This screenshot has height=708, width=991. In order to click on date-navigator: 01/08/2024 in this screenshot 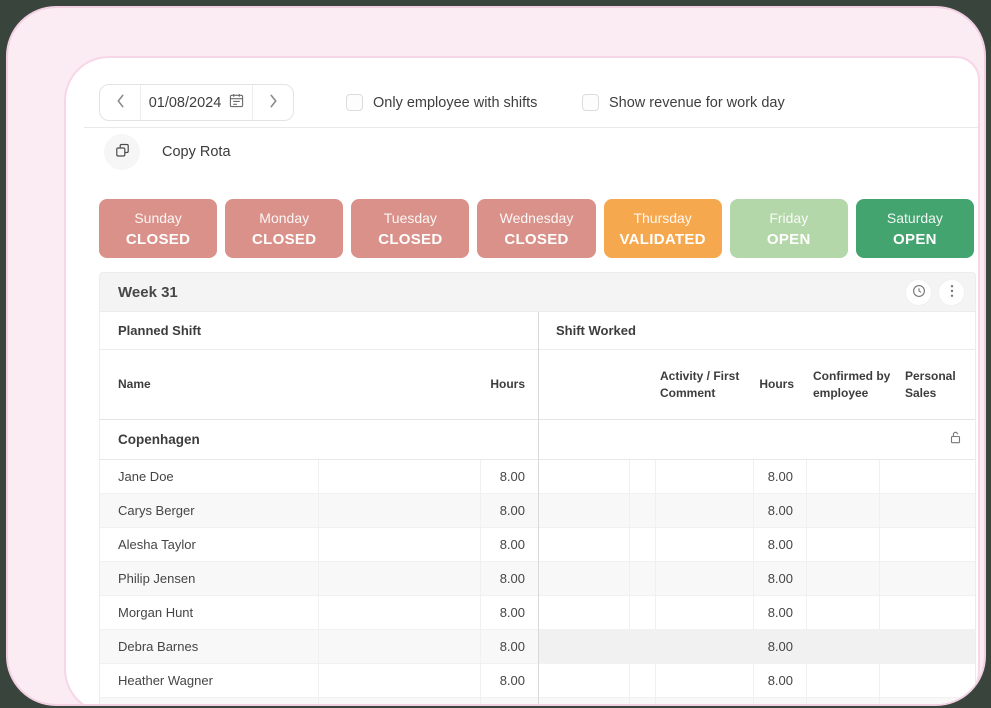, I will do `click(196, 102)`.